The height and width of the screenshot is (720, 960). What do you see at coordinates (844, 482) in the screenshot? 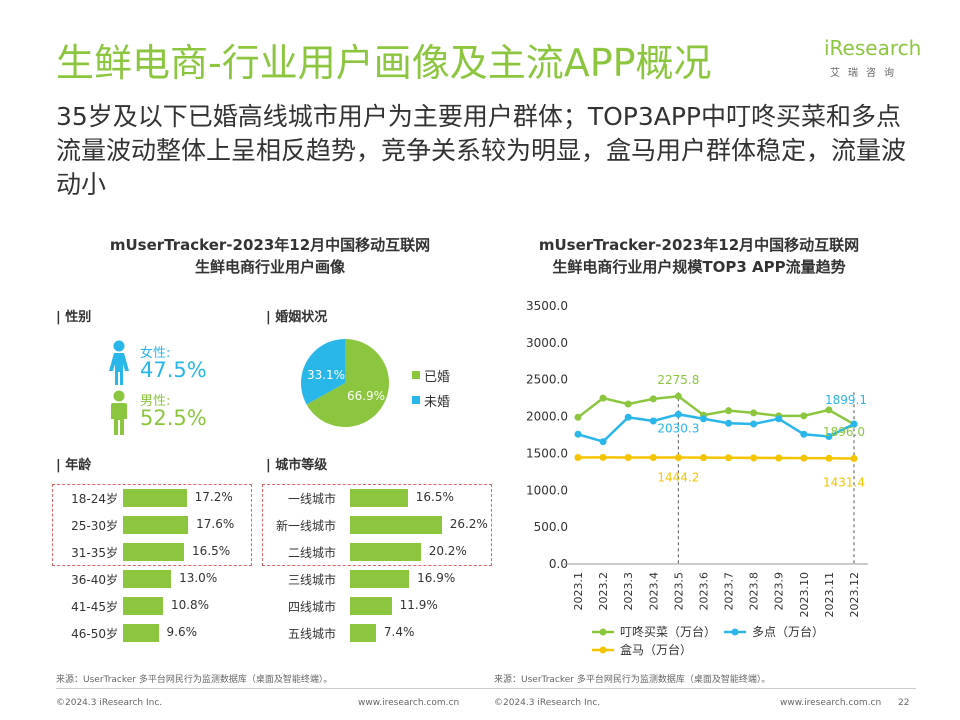
I see `data-label: 1431.4` at bounding box center [844, 482].